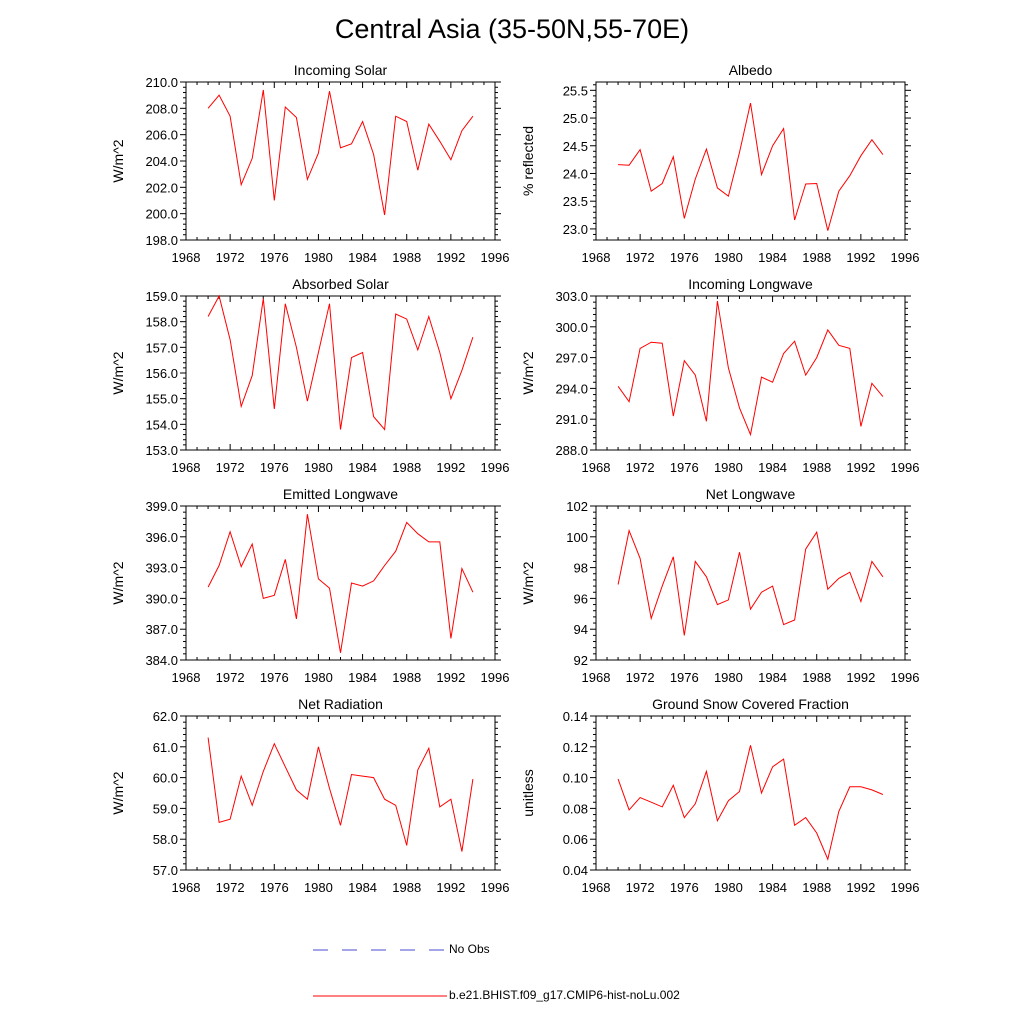  I want to click on y-tick-label: 61.0, so click(165, 747).